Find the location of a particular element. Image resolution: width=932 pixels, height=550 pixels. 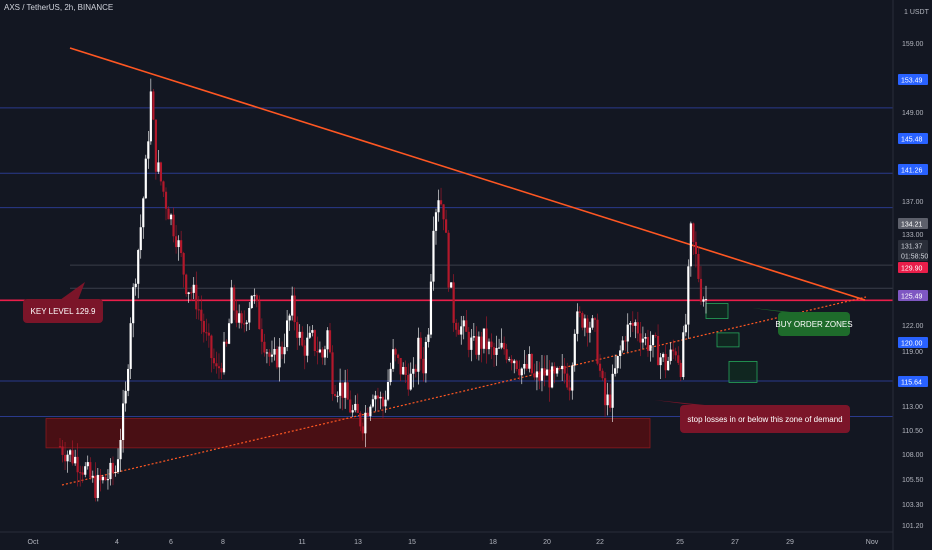

price-label: 131.37 is located at coordinates (912, 247).